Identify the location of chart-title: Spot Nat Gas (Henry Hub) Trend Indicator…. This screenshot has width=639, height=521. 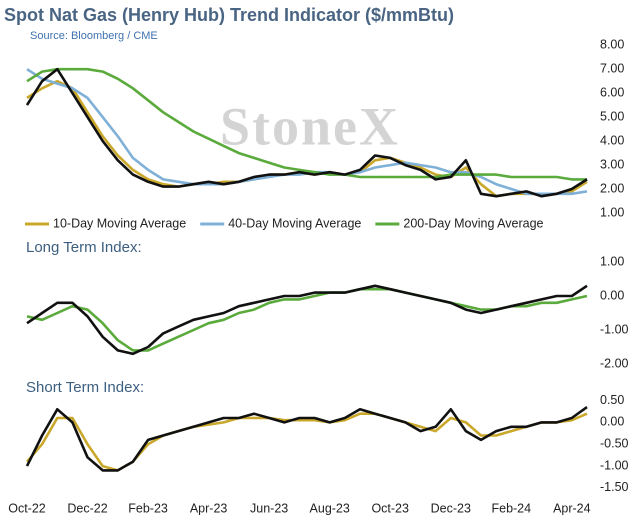
(229, 15).